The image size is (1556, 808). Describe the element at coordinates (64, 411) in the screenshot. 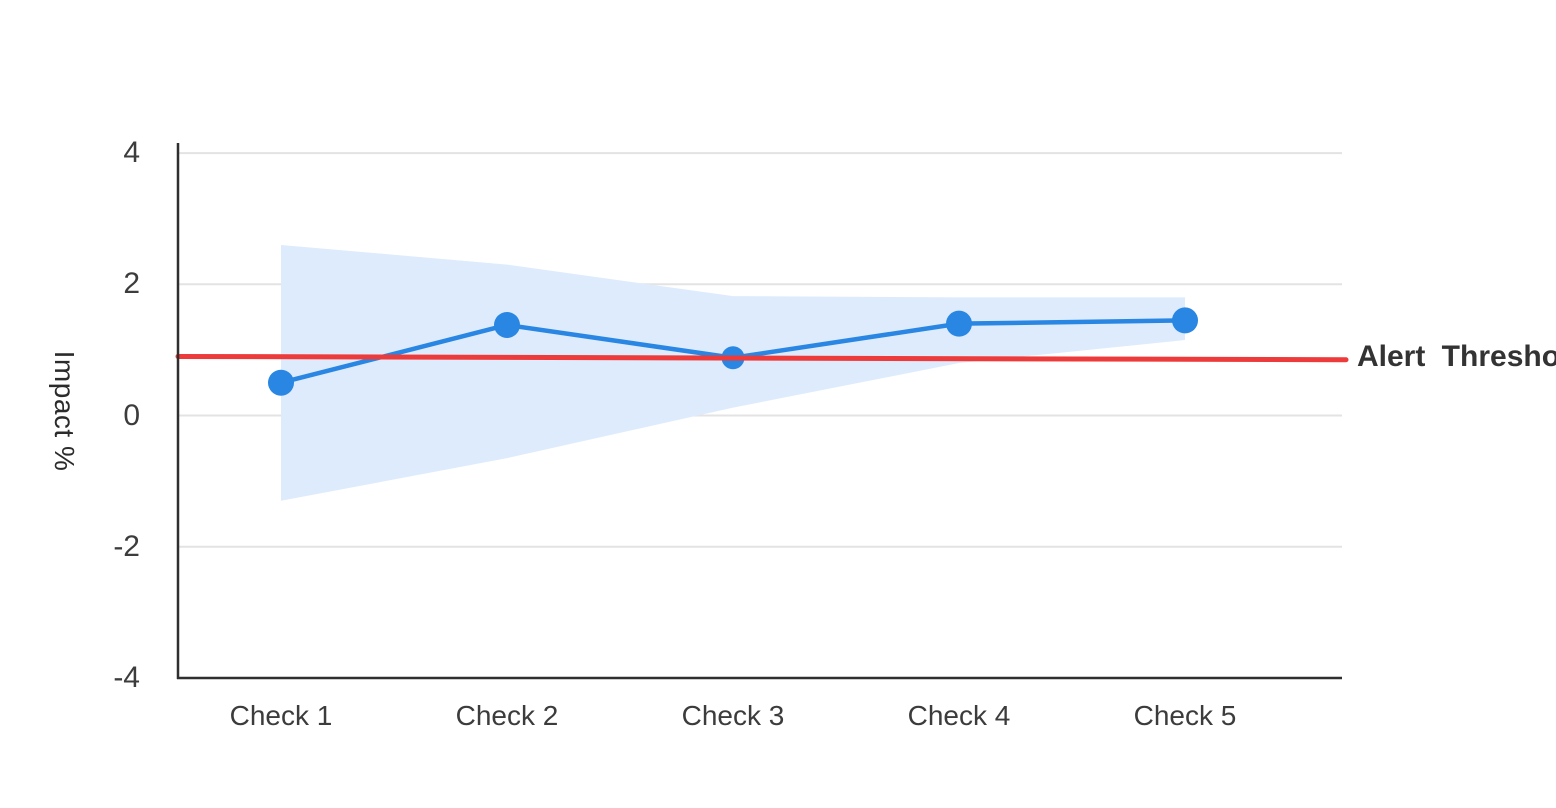

I see `y-axis-title: Impact %` at that location.